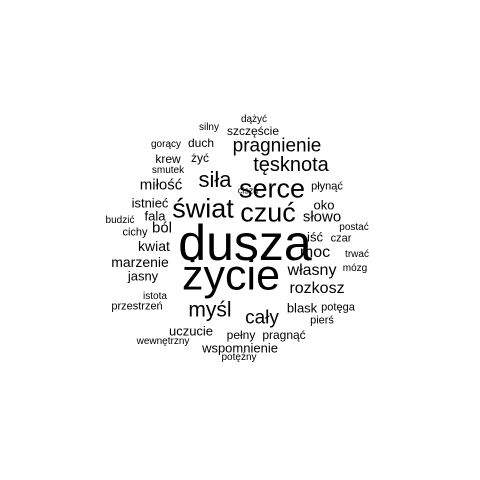 Image resolution: width=480 pixels, height=480 pixels. I want to click on word: oko, so click(324, 205).